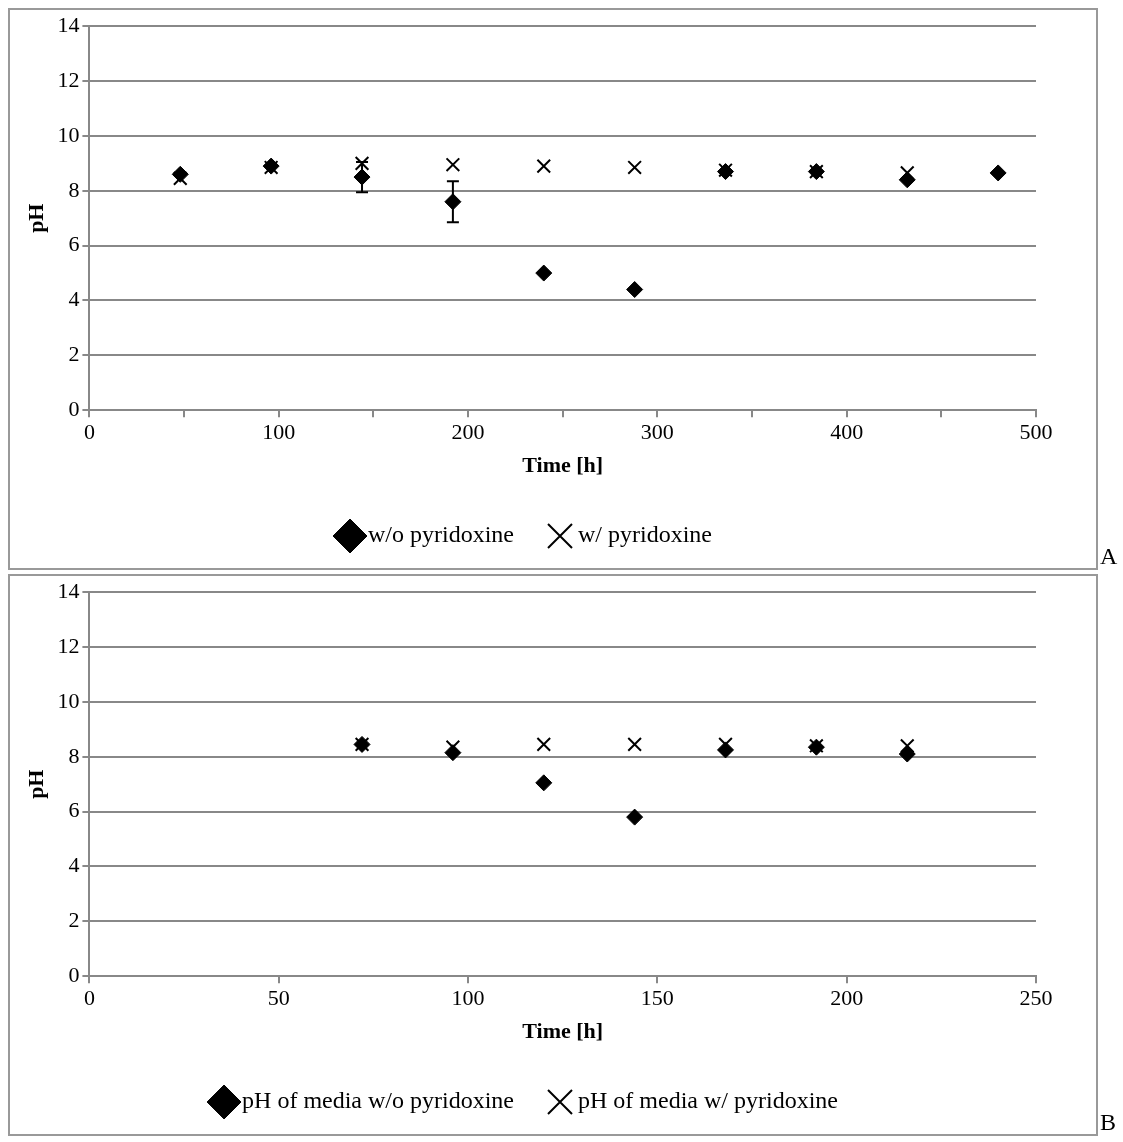 Image resolution: width=1123 pixels, height=1142 pixels. Describe the element at coordinates (657, 998) in the screenshot. I see `x-tick-label: 150` at that location.